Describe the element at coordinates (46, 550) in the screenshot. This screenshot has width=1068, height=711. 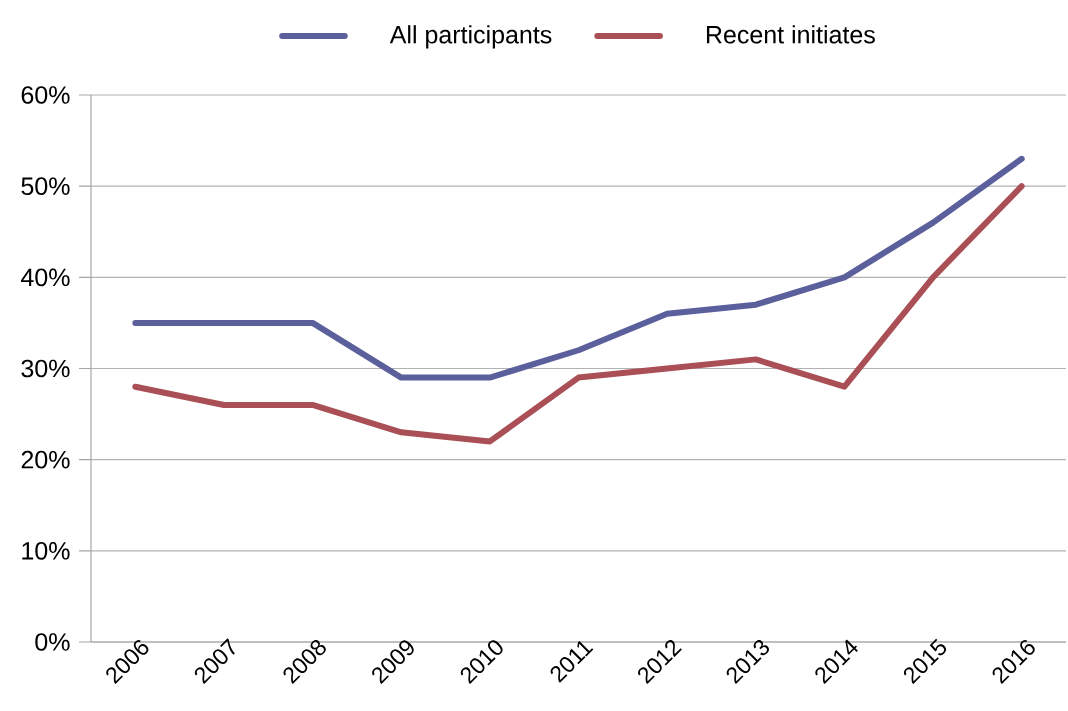
I see `y-tick-label: 10%` at that location.